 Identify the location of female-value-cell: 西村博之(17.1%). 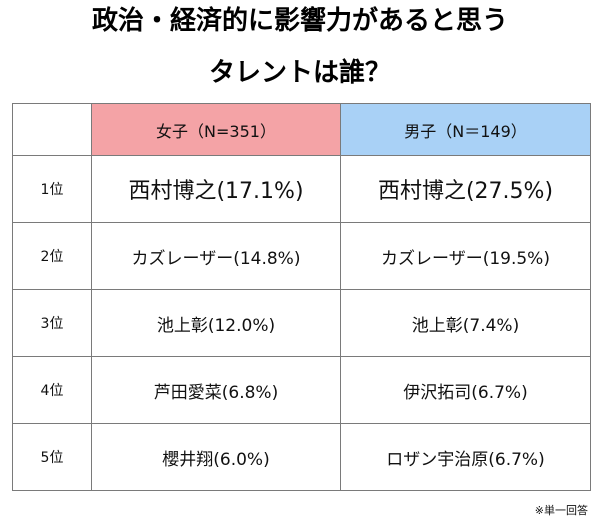
(216, 189).